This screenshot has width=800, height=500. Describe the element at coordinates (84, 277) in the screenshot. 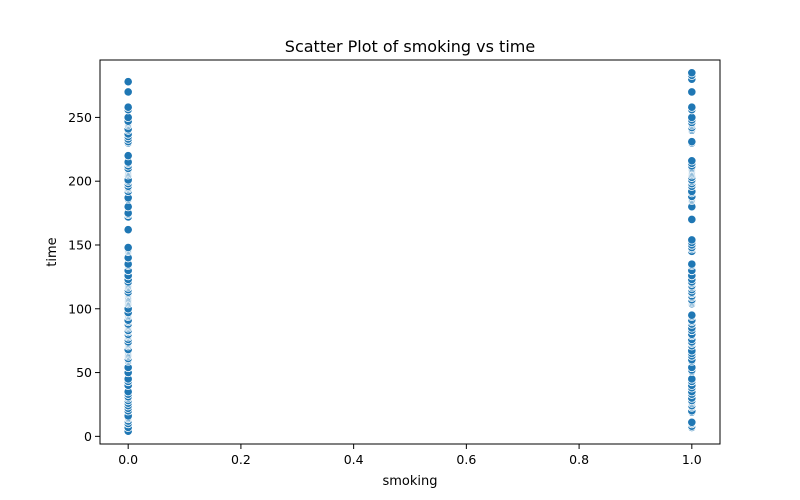

I see `y-axis: 0 50 100 150 200 250` at that location.